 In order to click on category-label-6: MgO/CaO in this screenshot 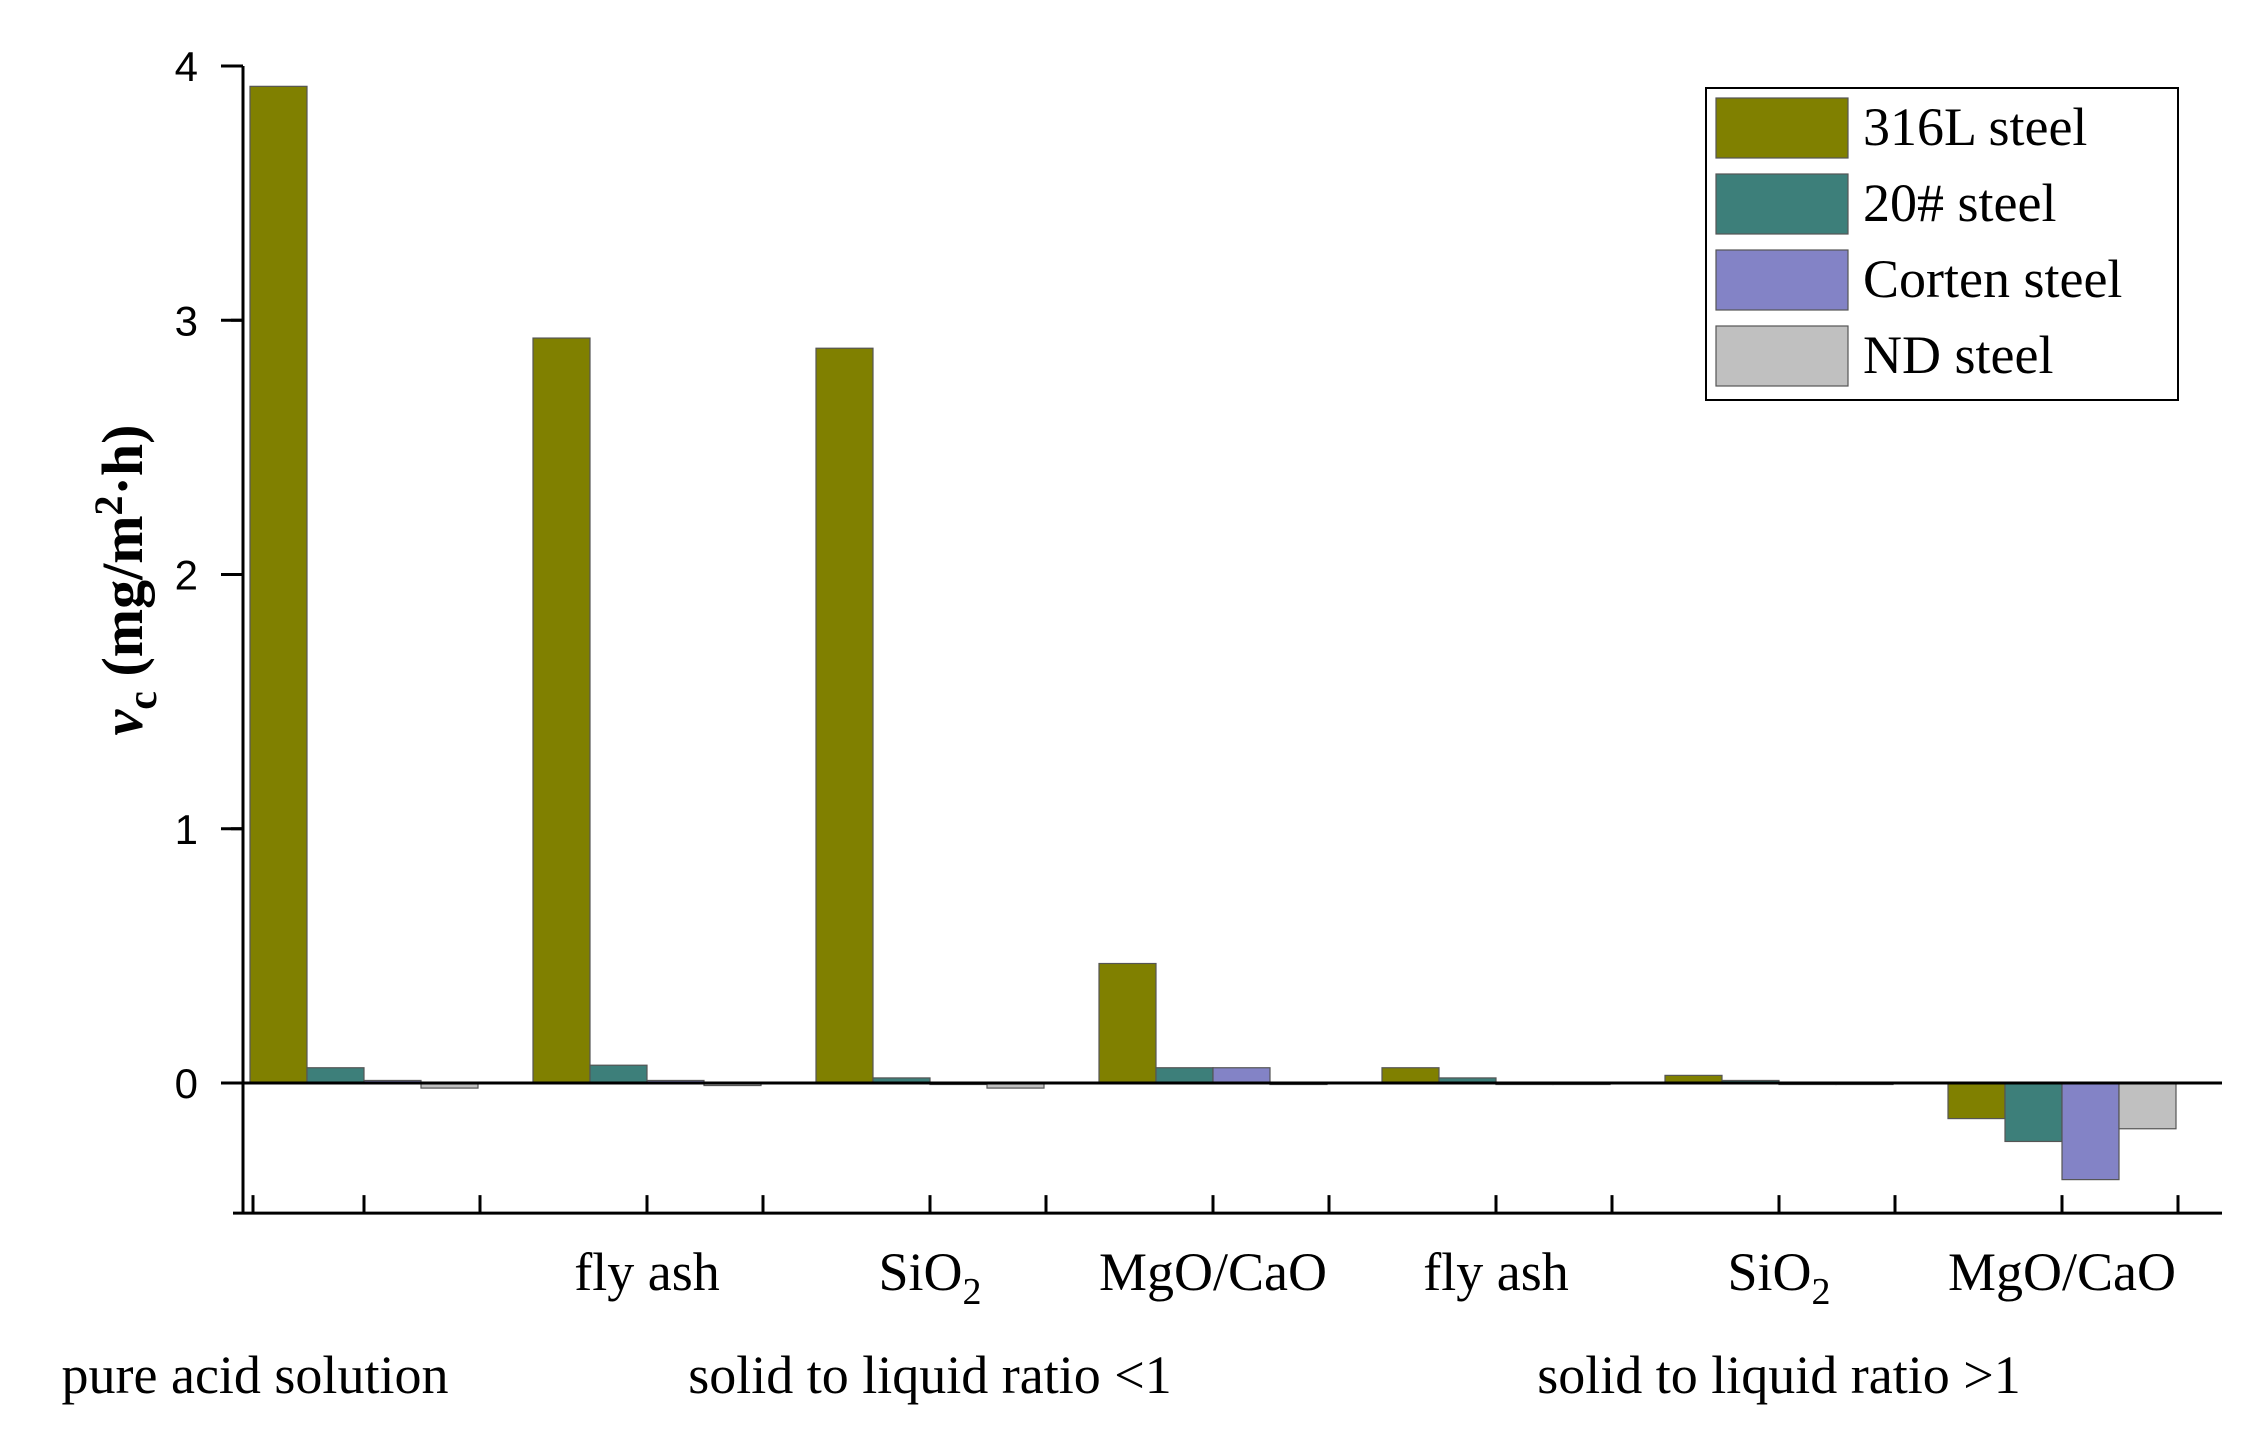, I will do `click(2062, 1272)`.